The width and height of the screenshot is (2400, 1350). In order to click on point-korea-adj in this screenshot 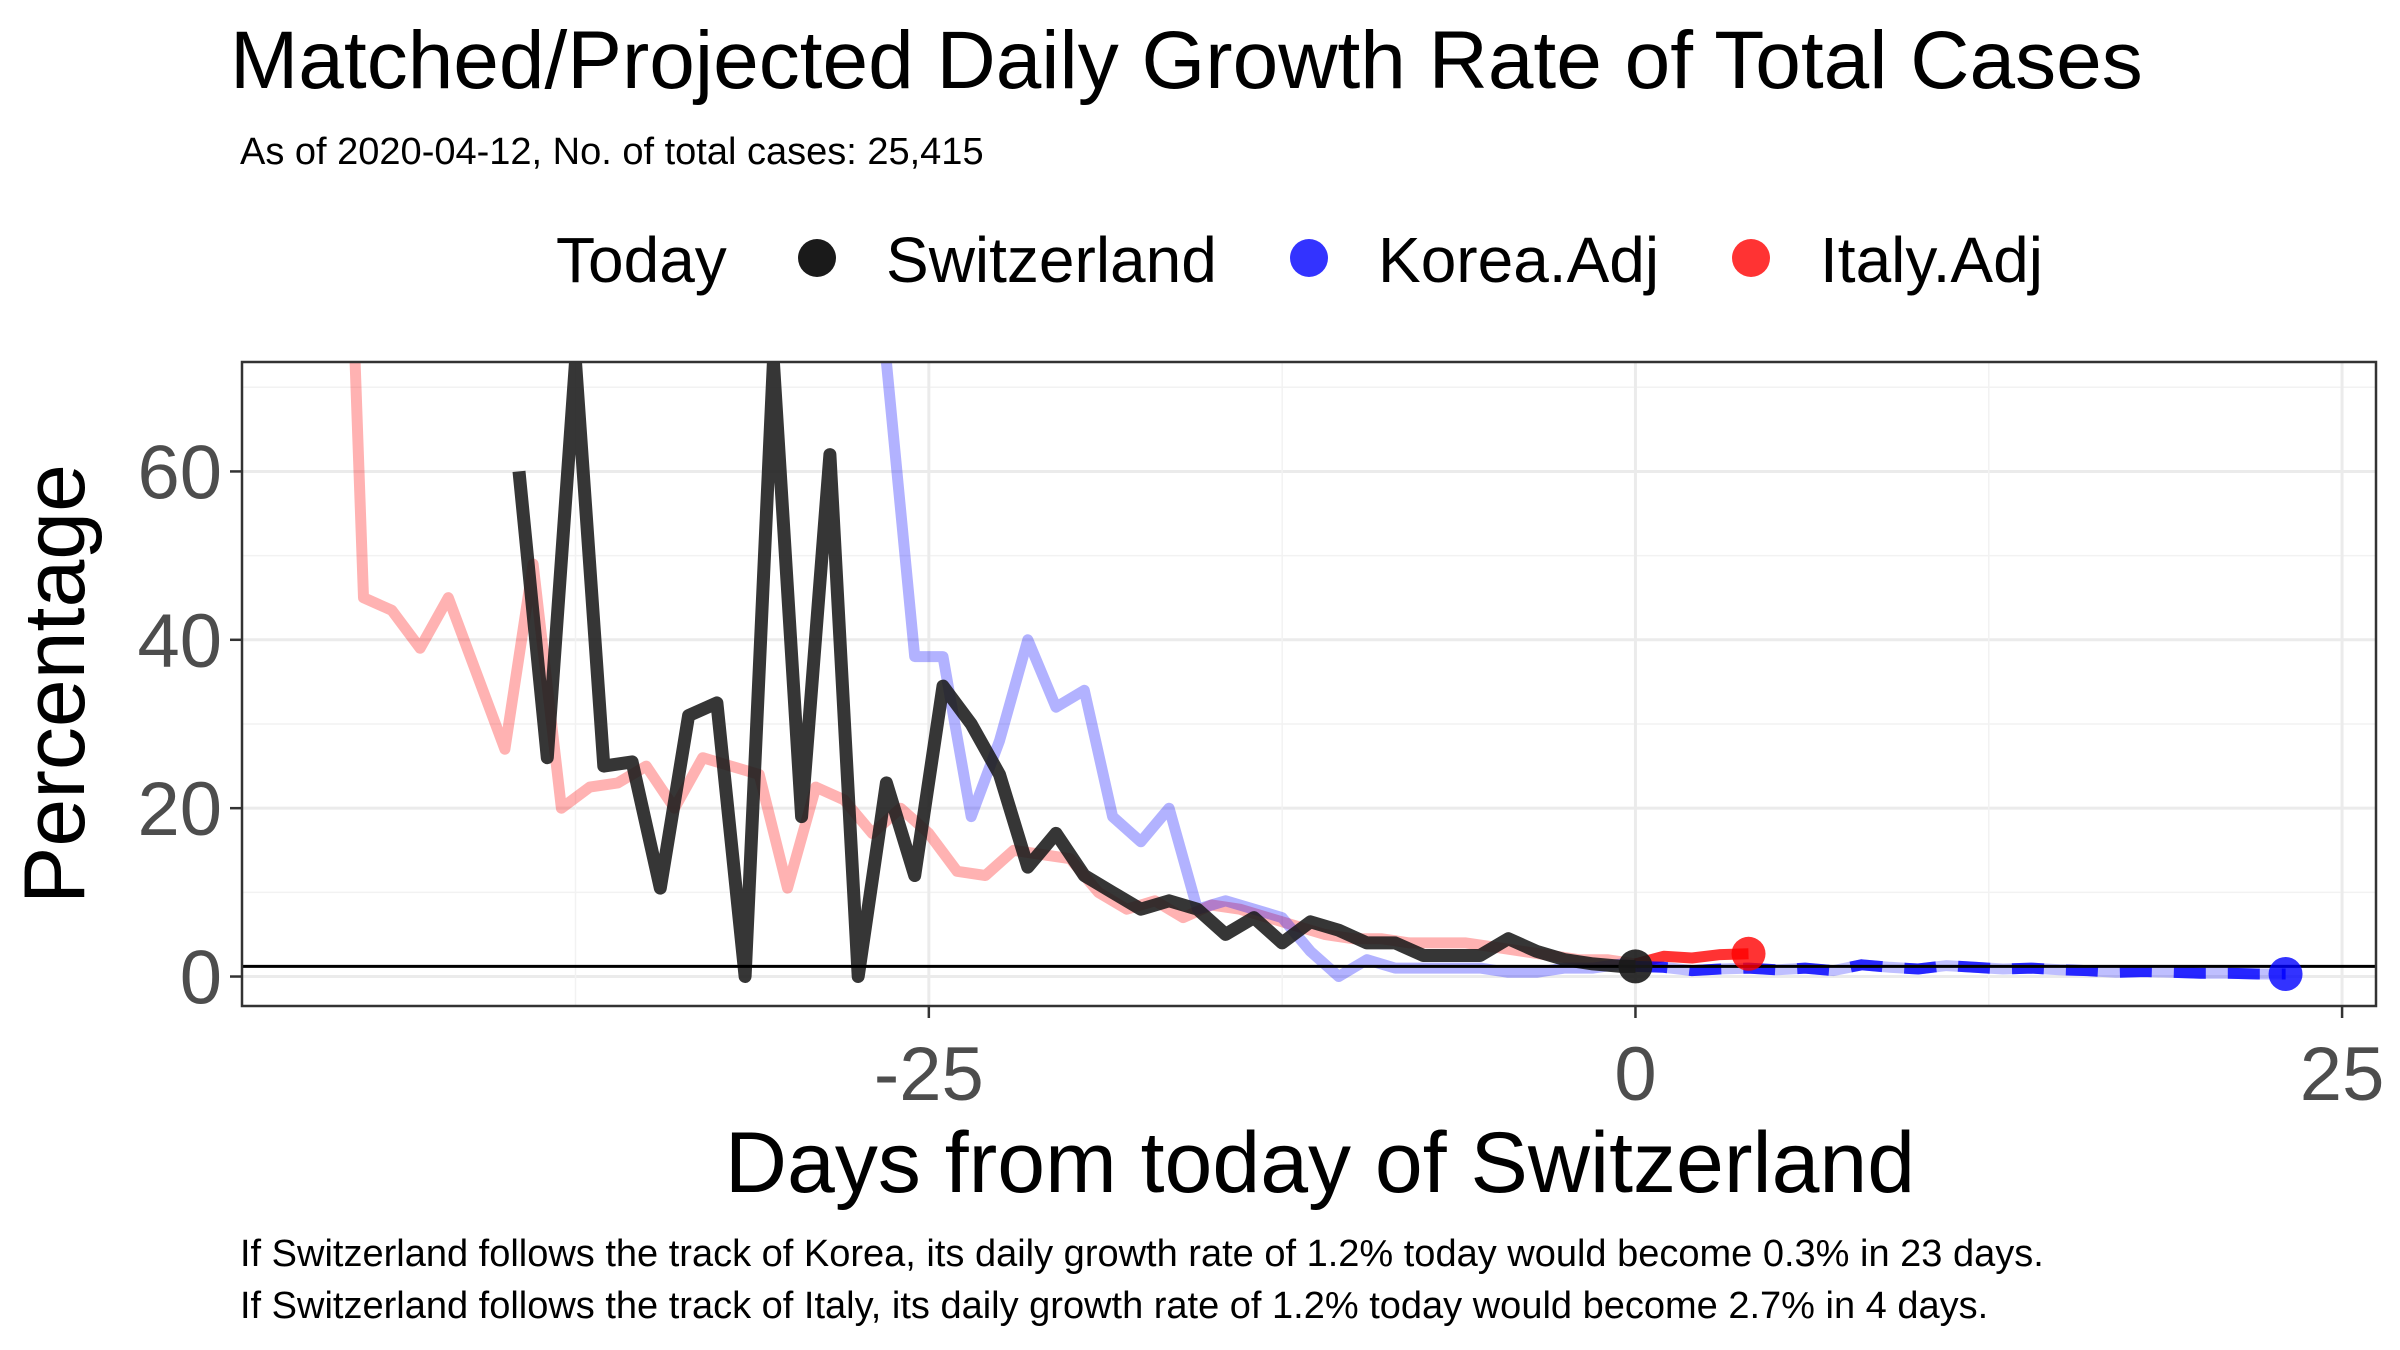, I will do `click(2285, 974)`.